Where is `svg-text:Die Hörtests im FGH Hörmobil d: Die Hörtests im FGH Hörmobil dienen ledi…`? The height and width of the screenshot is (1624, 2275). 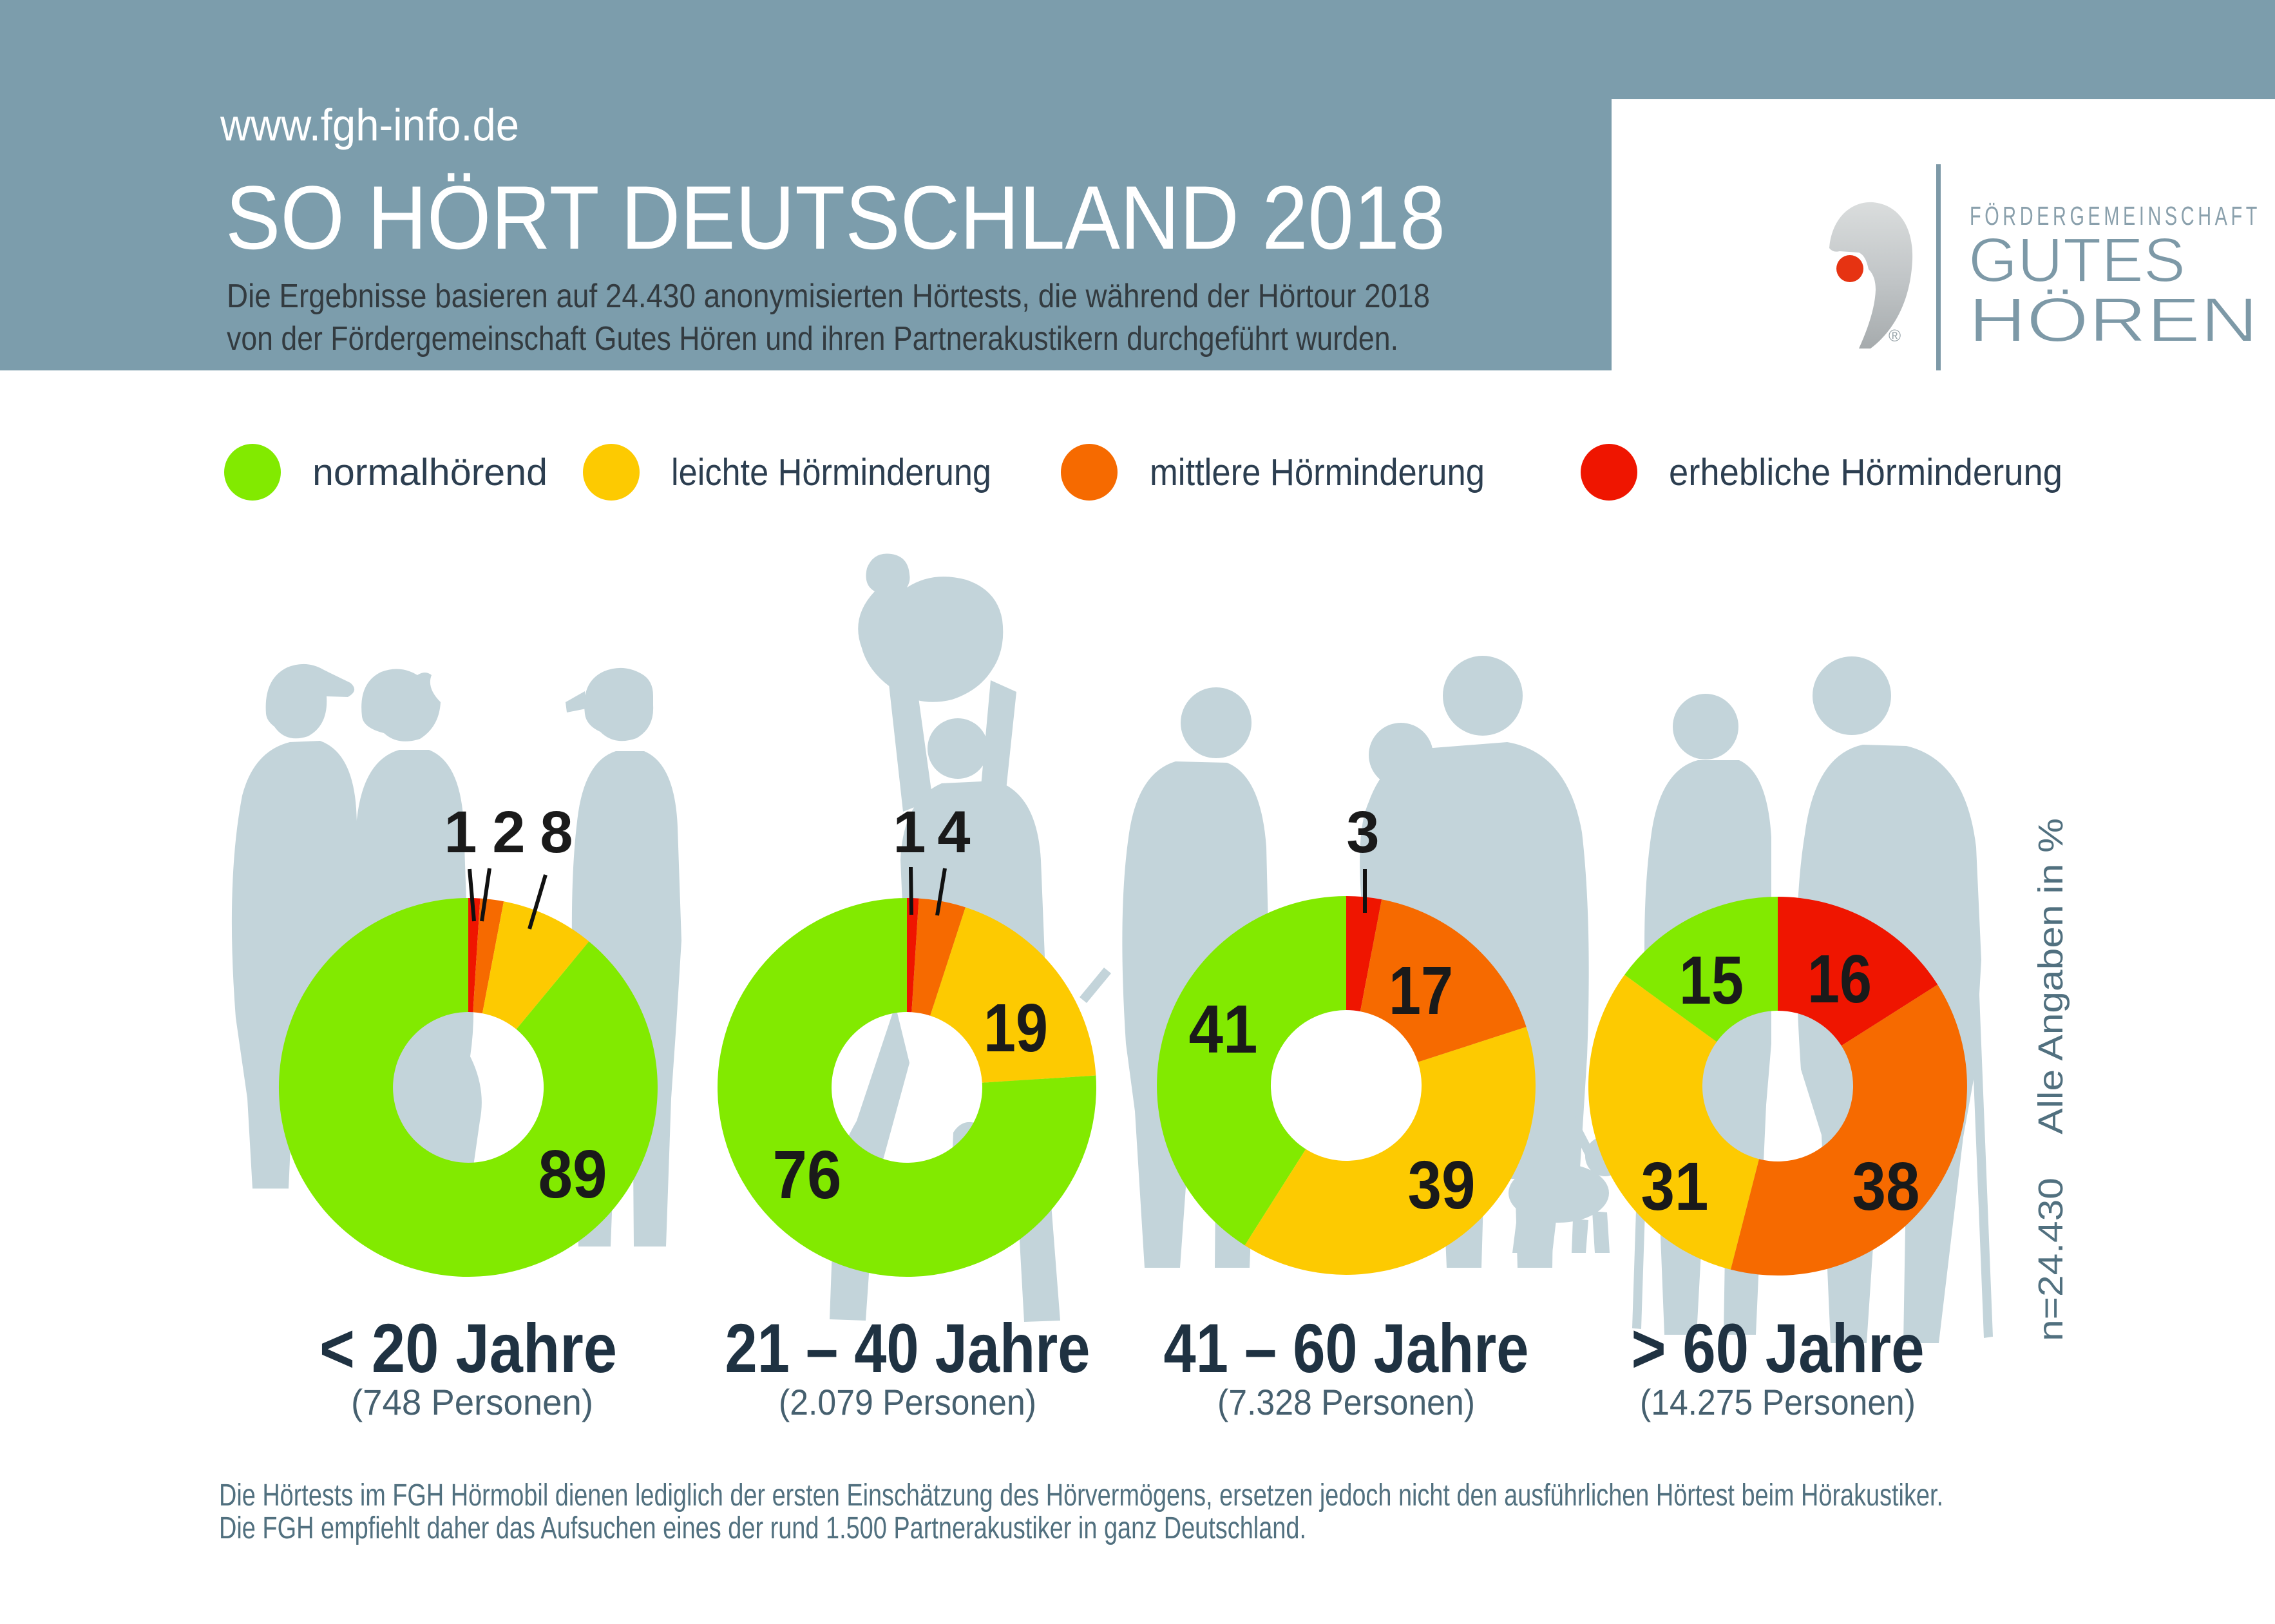 svg-text:Die Hörtests im FGH Hörmobil d: Die Hörtests im FGH Hörmobil dienen ledi… is located at coordinates (1081, 1496).